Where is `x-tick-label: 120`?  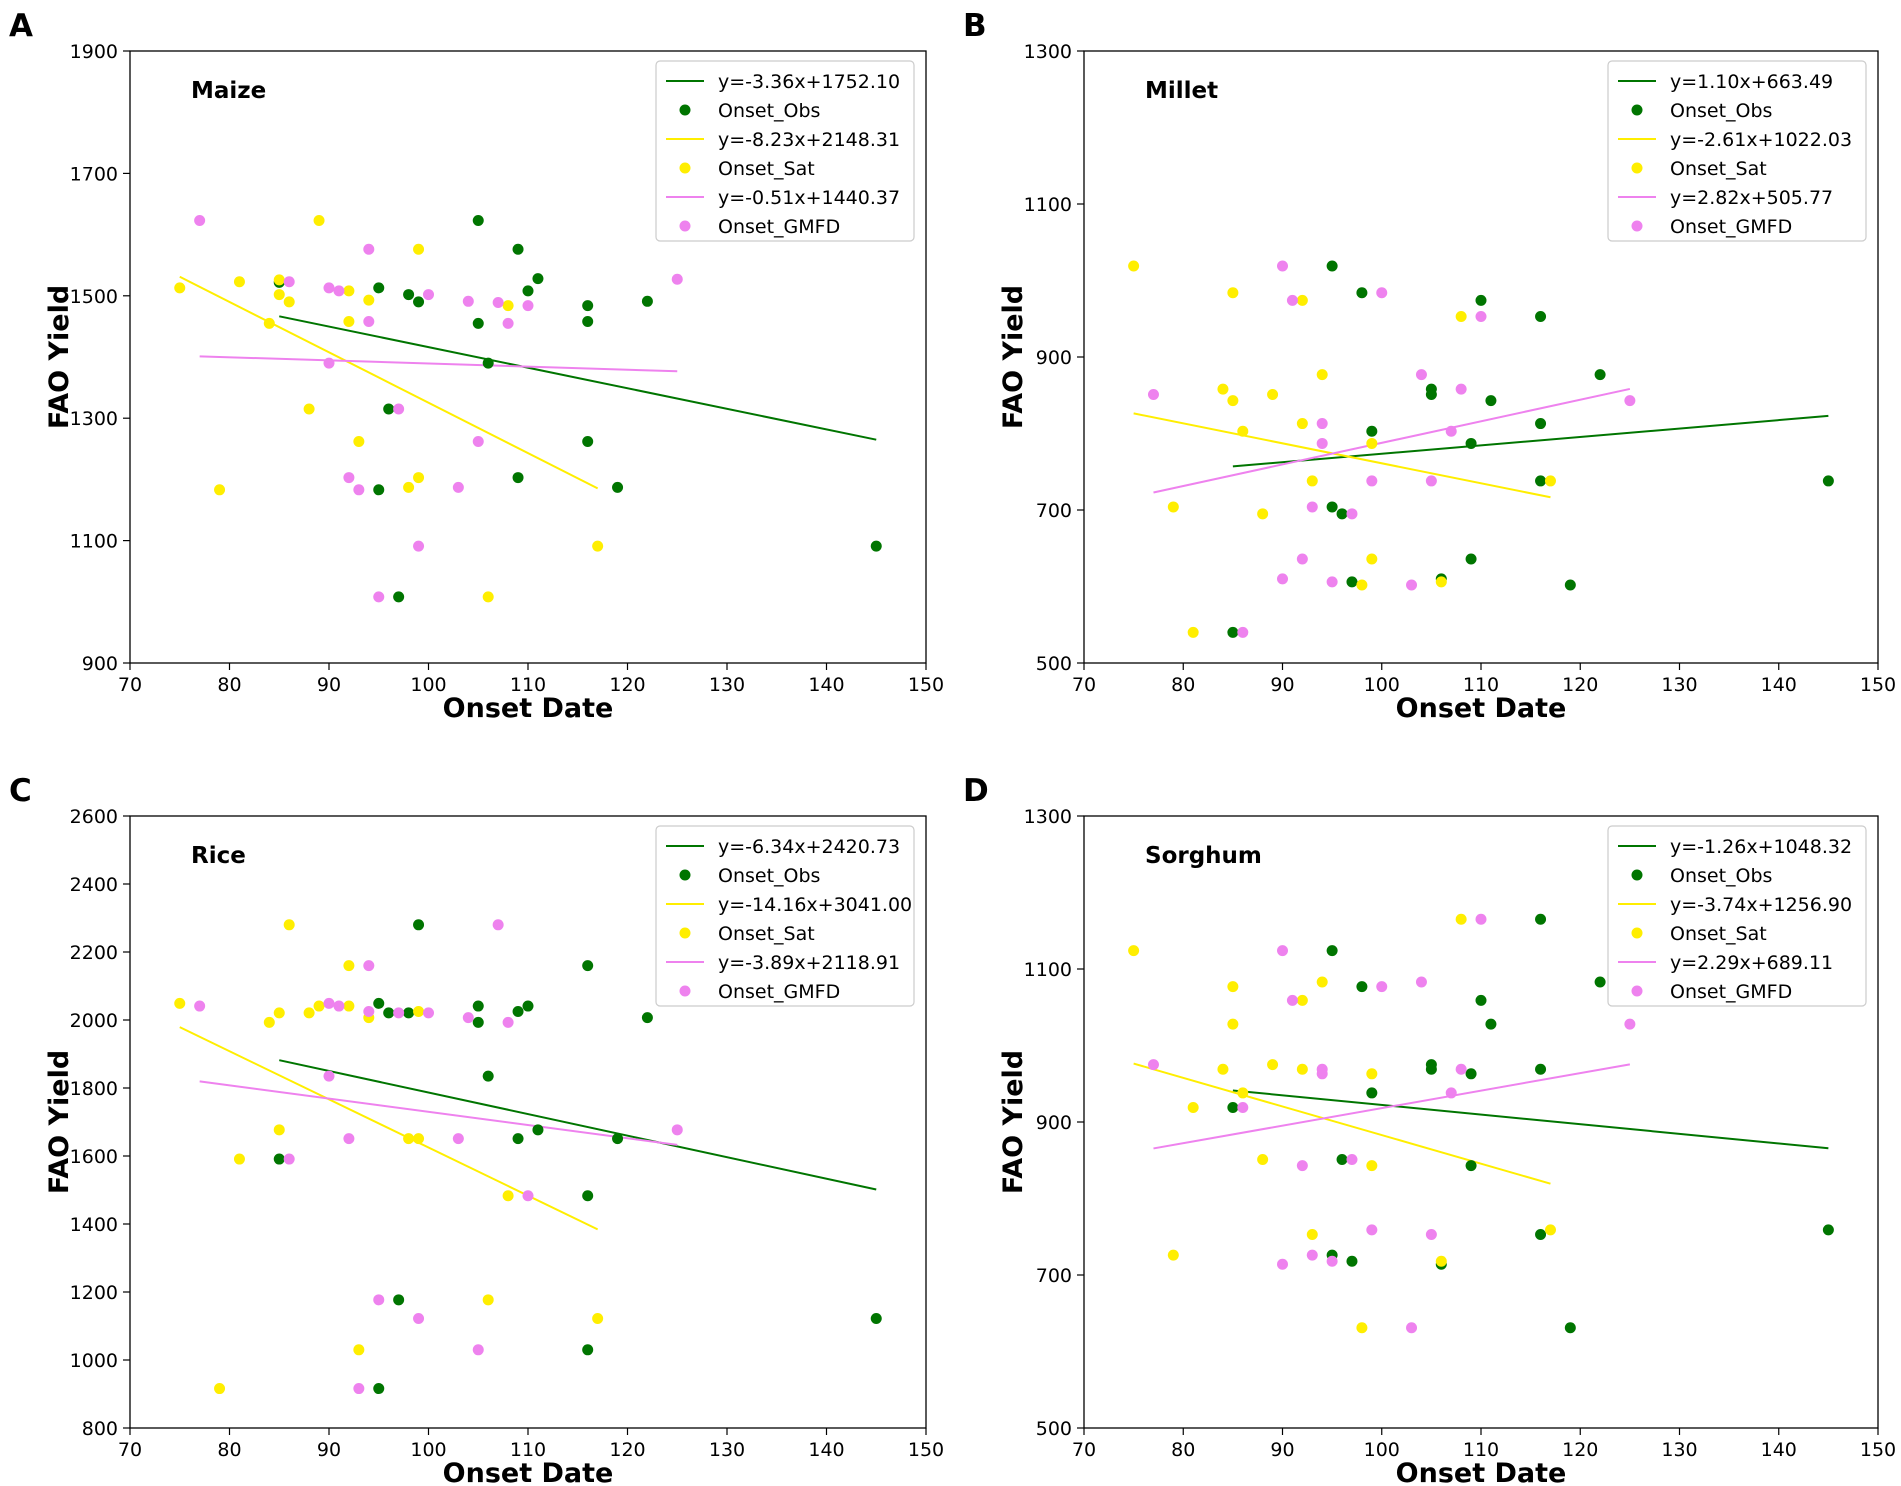
x-tick-label: 120 is located at coordinates (627, 1450).